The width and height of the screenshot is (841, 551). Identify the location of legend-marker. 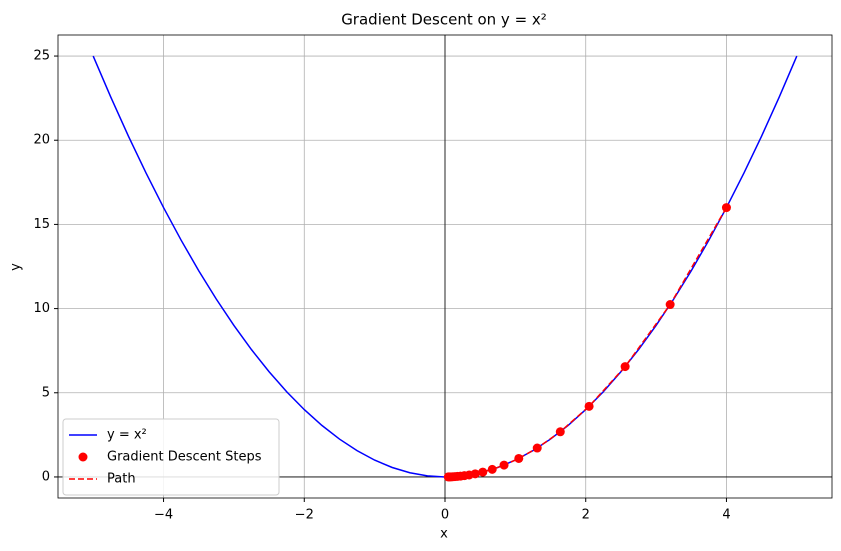
(83, 457).